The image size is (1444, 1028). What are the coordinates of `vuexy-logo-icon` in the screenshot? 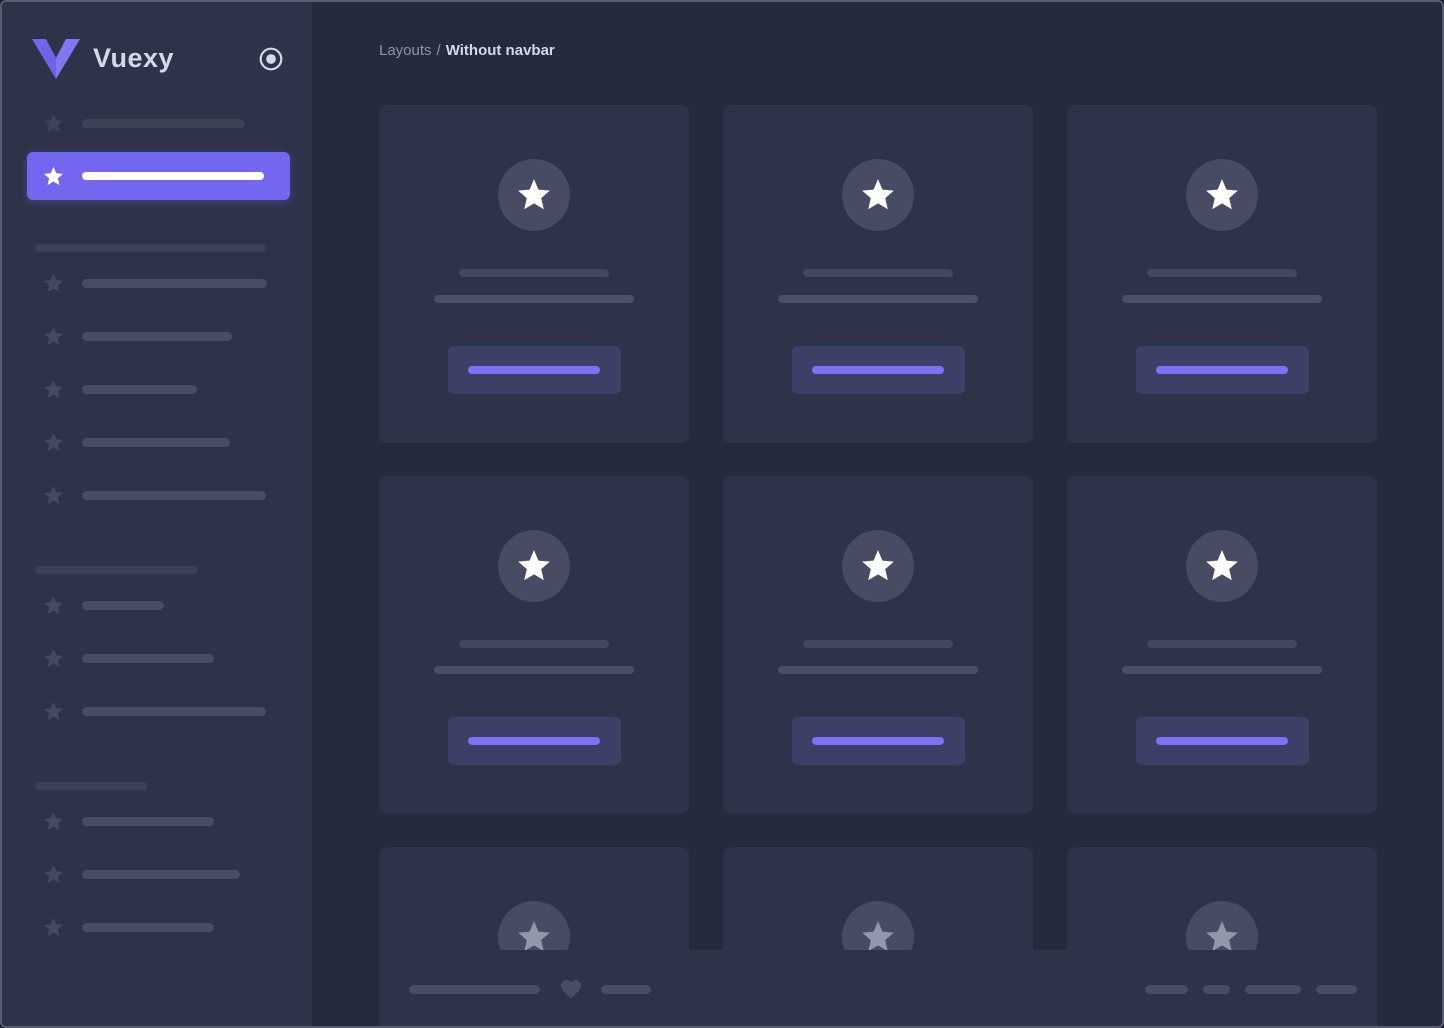 It's located at (56, 58).